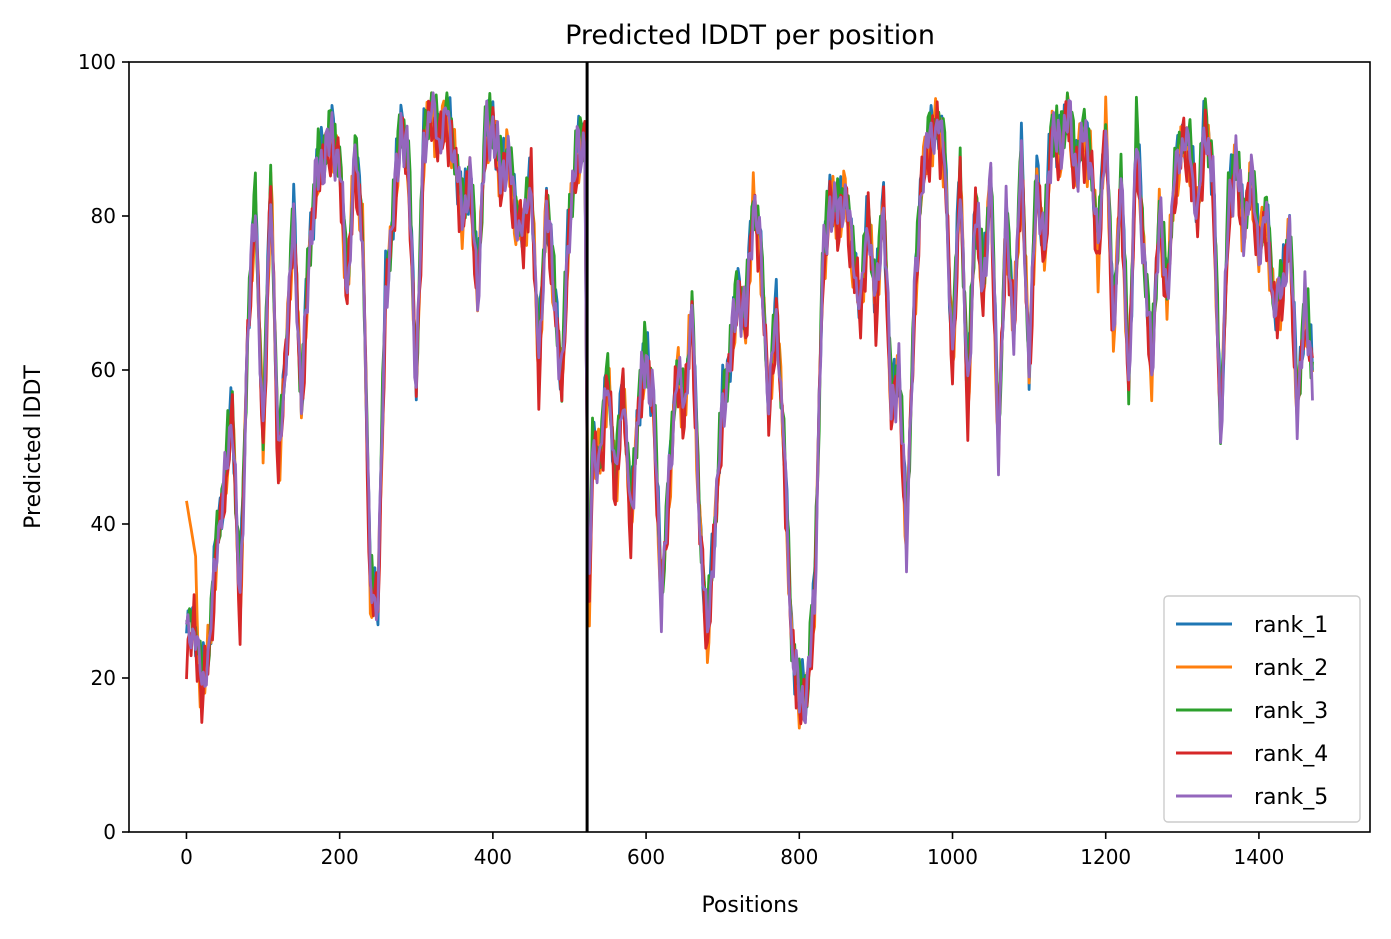 The height and width of the screenshot is (939, 1391). What do you see at coordinates (103, 678) in the screenshot?
I see `y-tick-label: 20` at bounding box center [103, 678].